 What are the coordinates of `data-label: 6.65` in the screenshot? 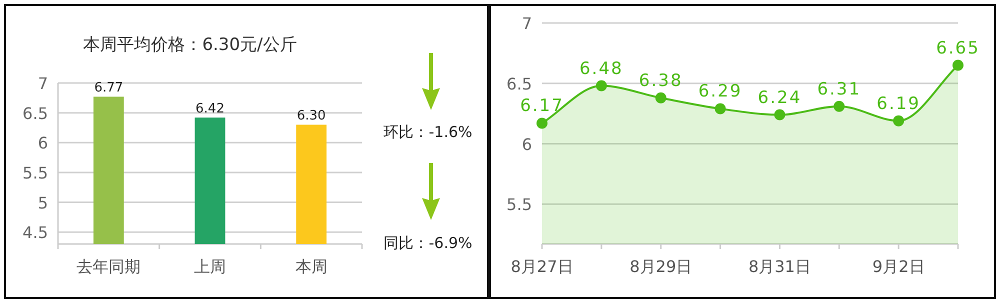 It's located at (958, 48).